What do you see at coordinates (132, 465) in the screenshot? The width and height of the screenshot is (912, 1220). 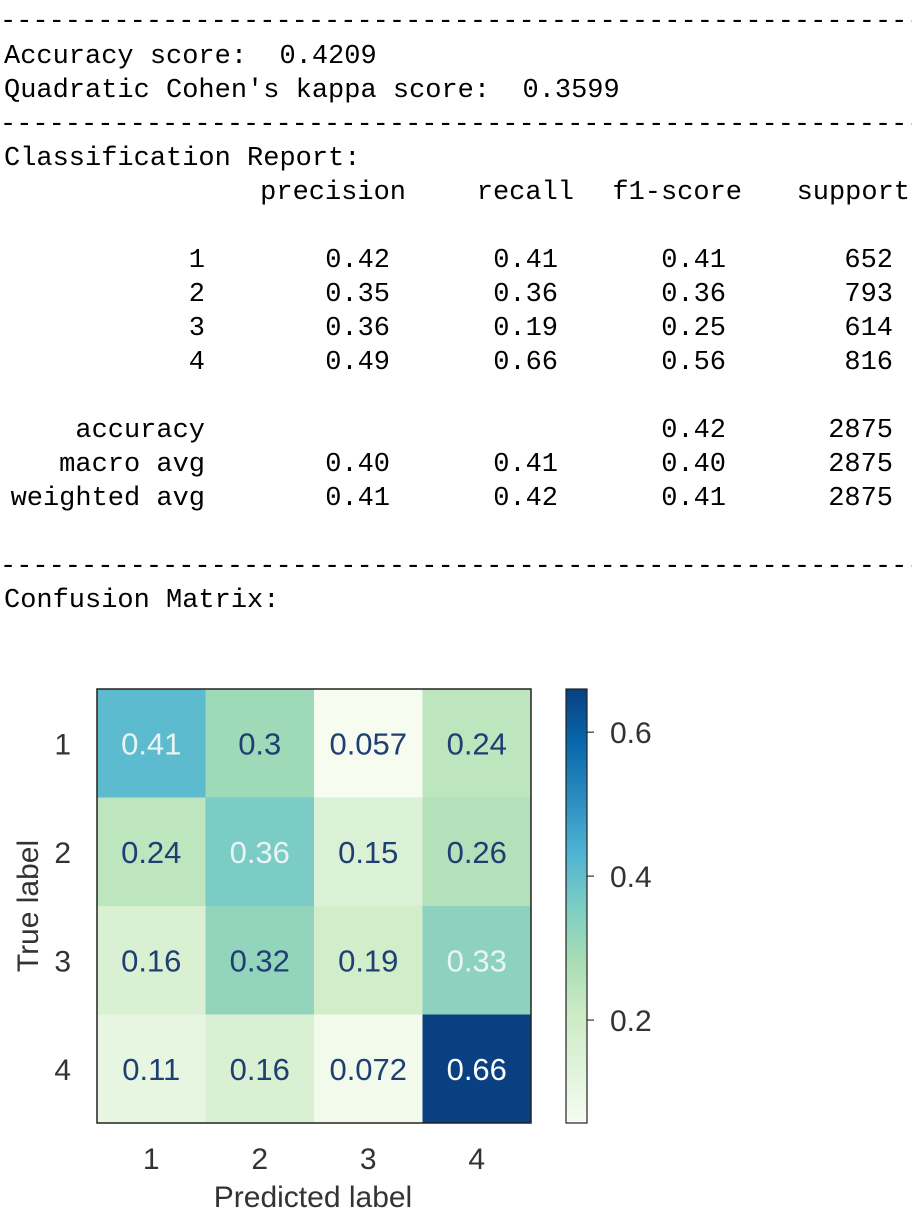 I see `summary-label: macro avg` at bounding box center [132, 465].